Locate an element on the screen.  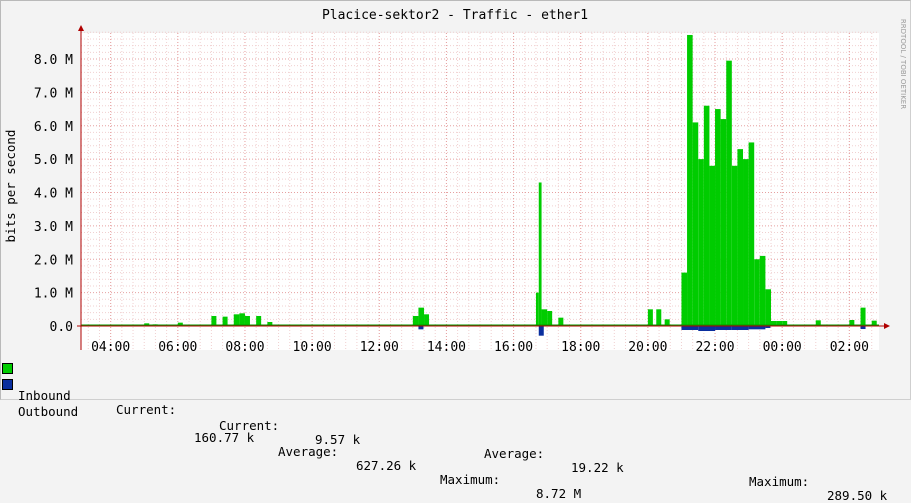
legend-inbound-average-label: Average: is located at coordinates (308, 451).